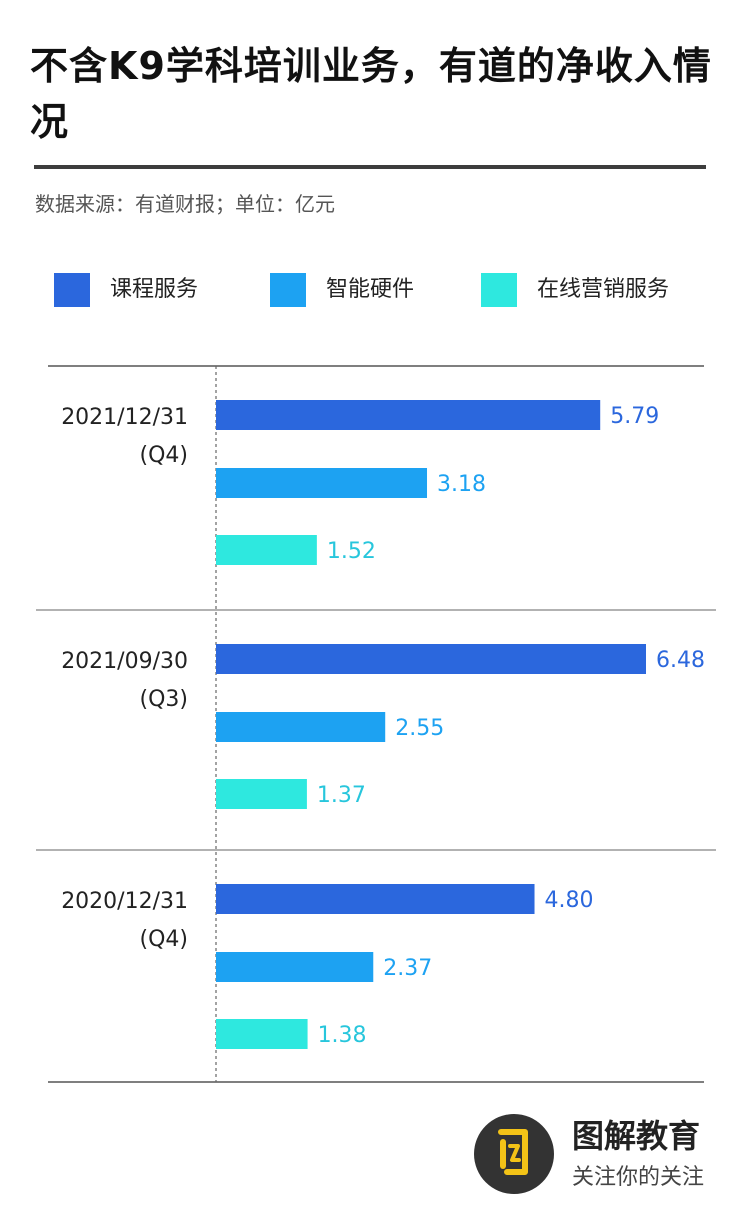 This screenshot has width=750, height=1216. What do you see at coordinates (499, 290) in the screenshot?
I see `legend-swatch-online-marketing` at bounding box center [499, 290].